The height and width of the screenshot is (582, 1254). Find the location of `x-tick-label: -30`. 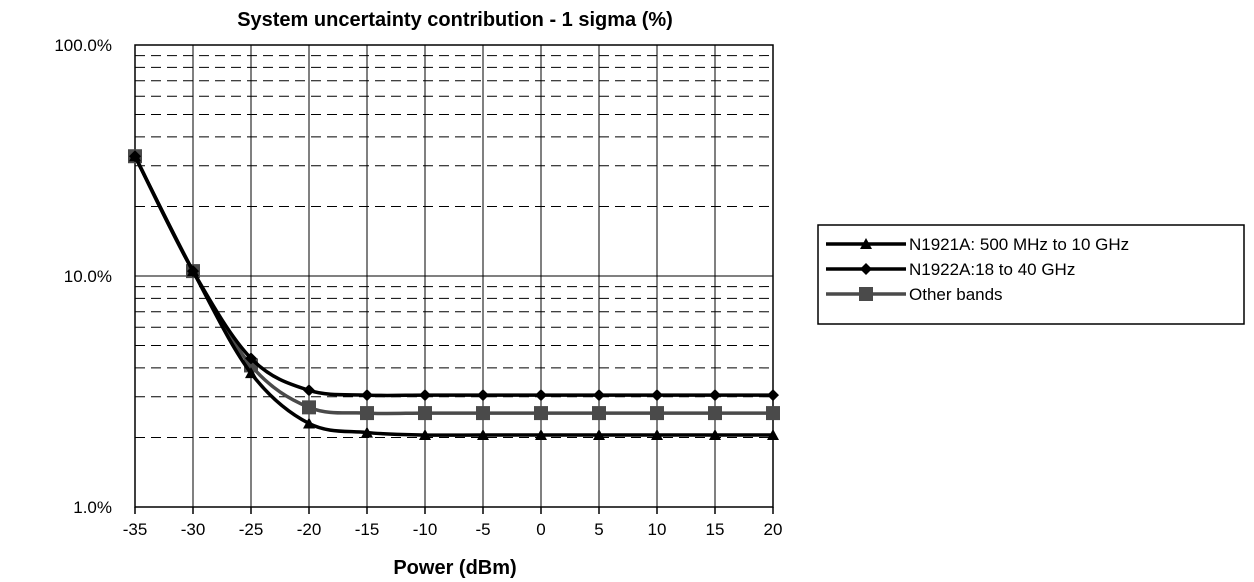

x-tick-label: -30 is located at coordinates (193, 529).